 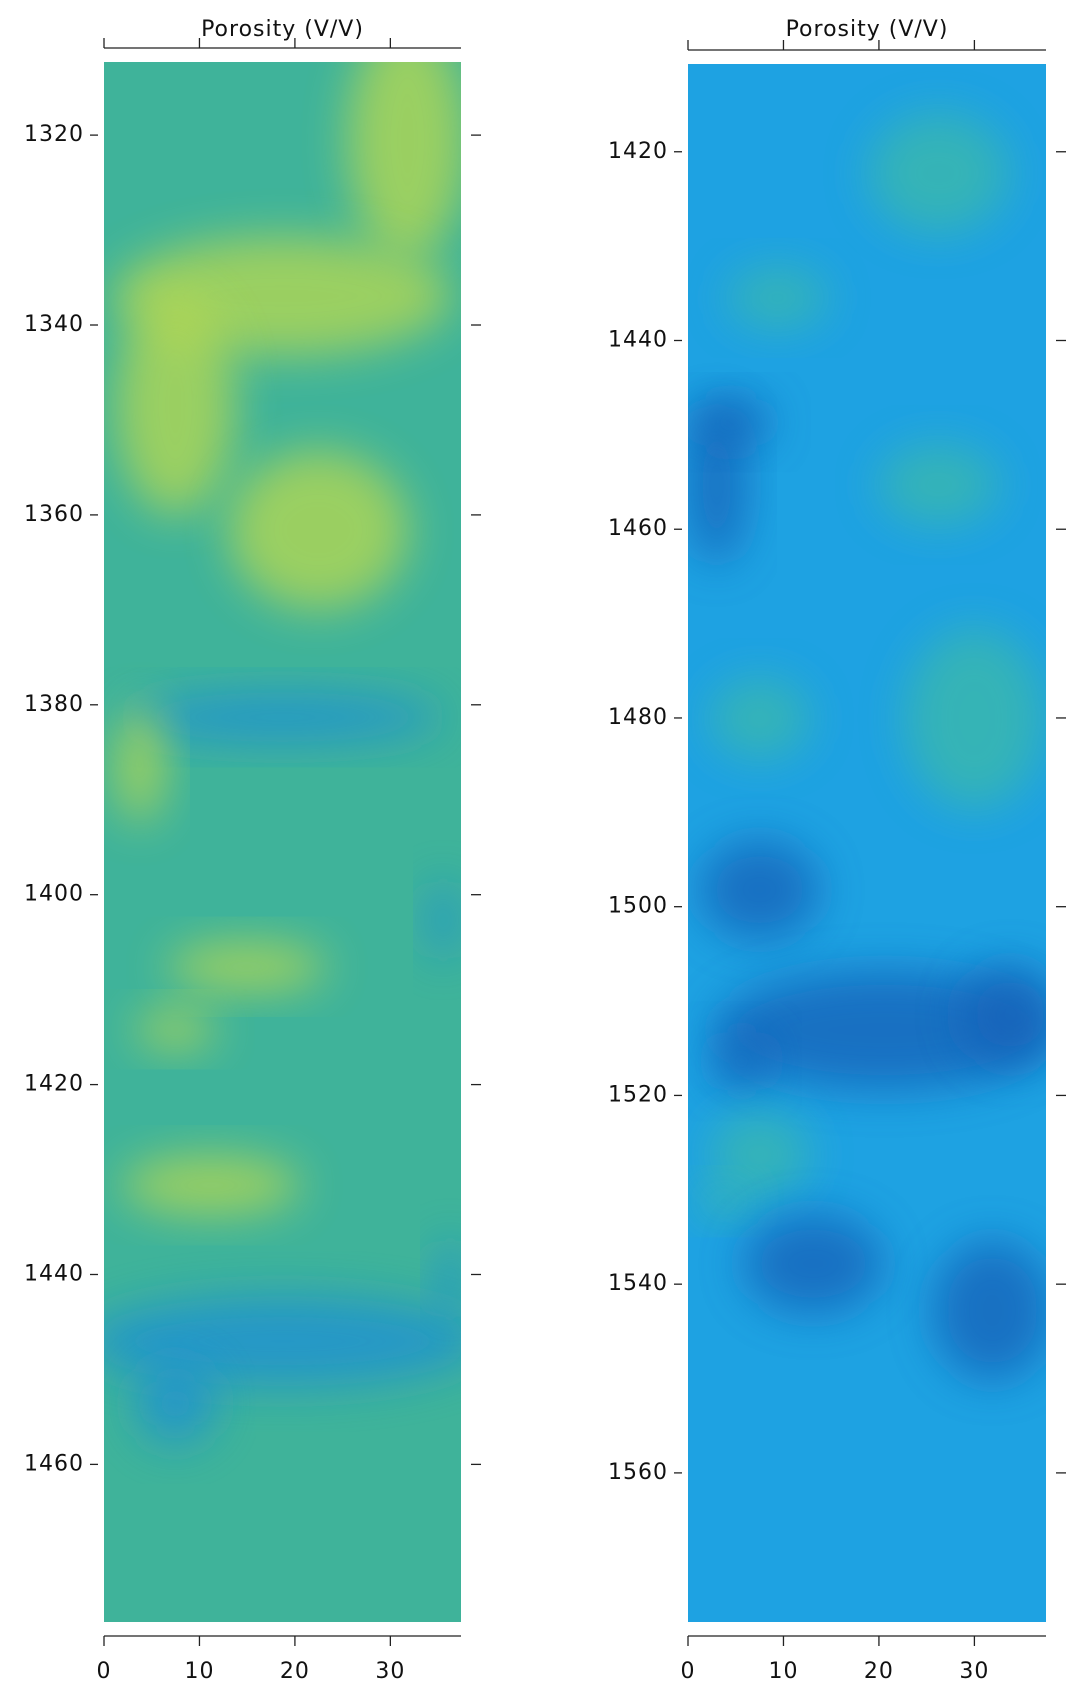 What do you see at coordinates (54, 704) in the screenshot?
I see `y-tick-label: 1380` at bounding box center [54, 704].